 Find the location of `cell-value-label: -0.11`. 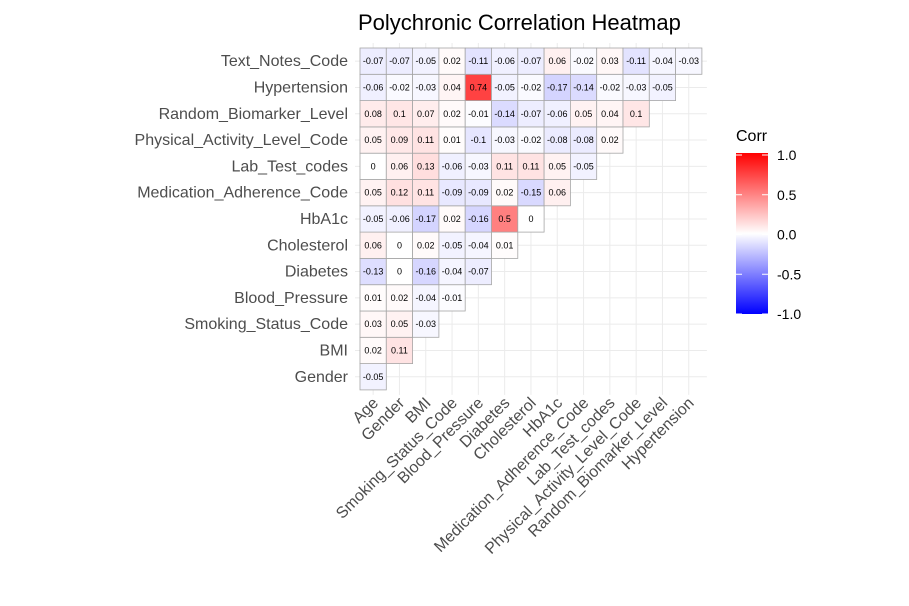

cell-value-label: -0.11 is located at coordinates (478, 61).